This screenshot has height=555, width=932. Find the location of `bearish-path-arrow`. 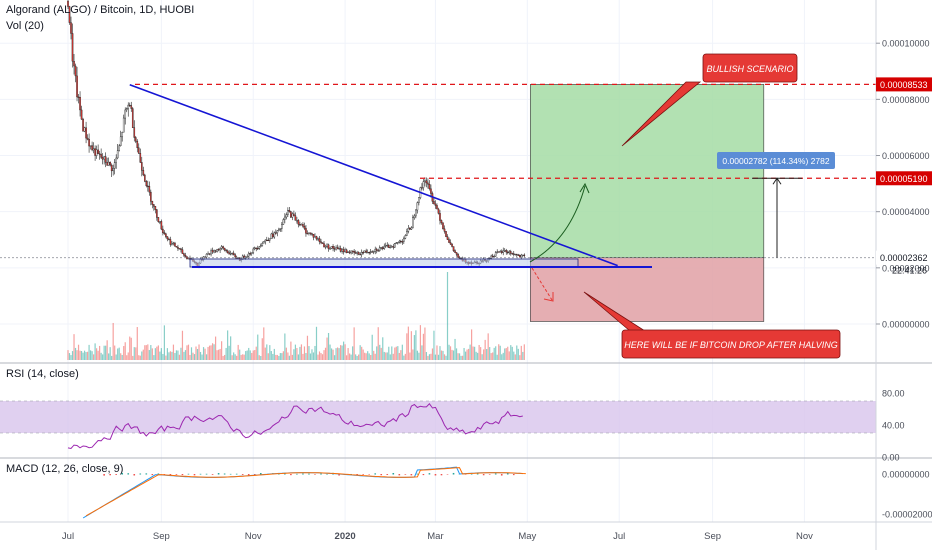

bearish-path-arrow is located at coordinates (542, 284).